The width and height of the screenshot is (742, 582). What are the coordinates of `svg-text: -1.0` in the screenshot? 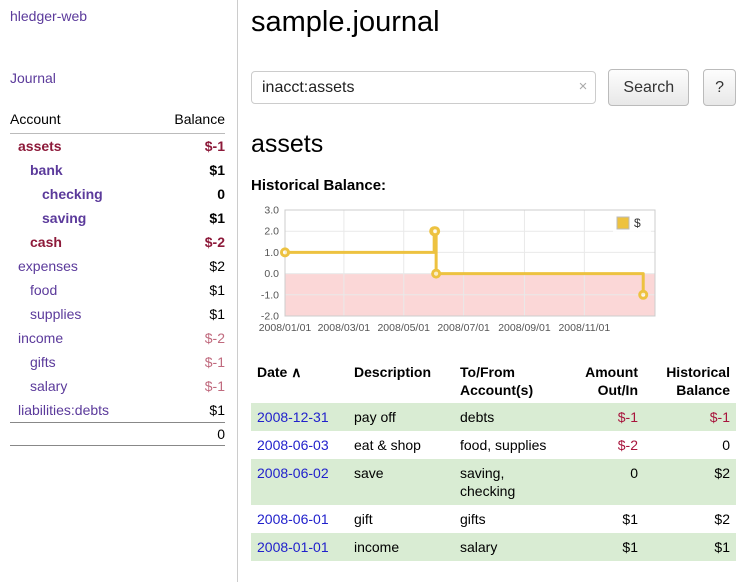 It's located at (270, 295).